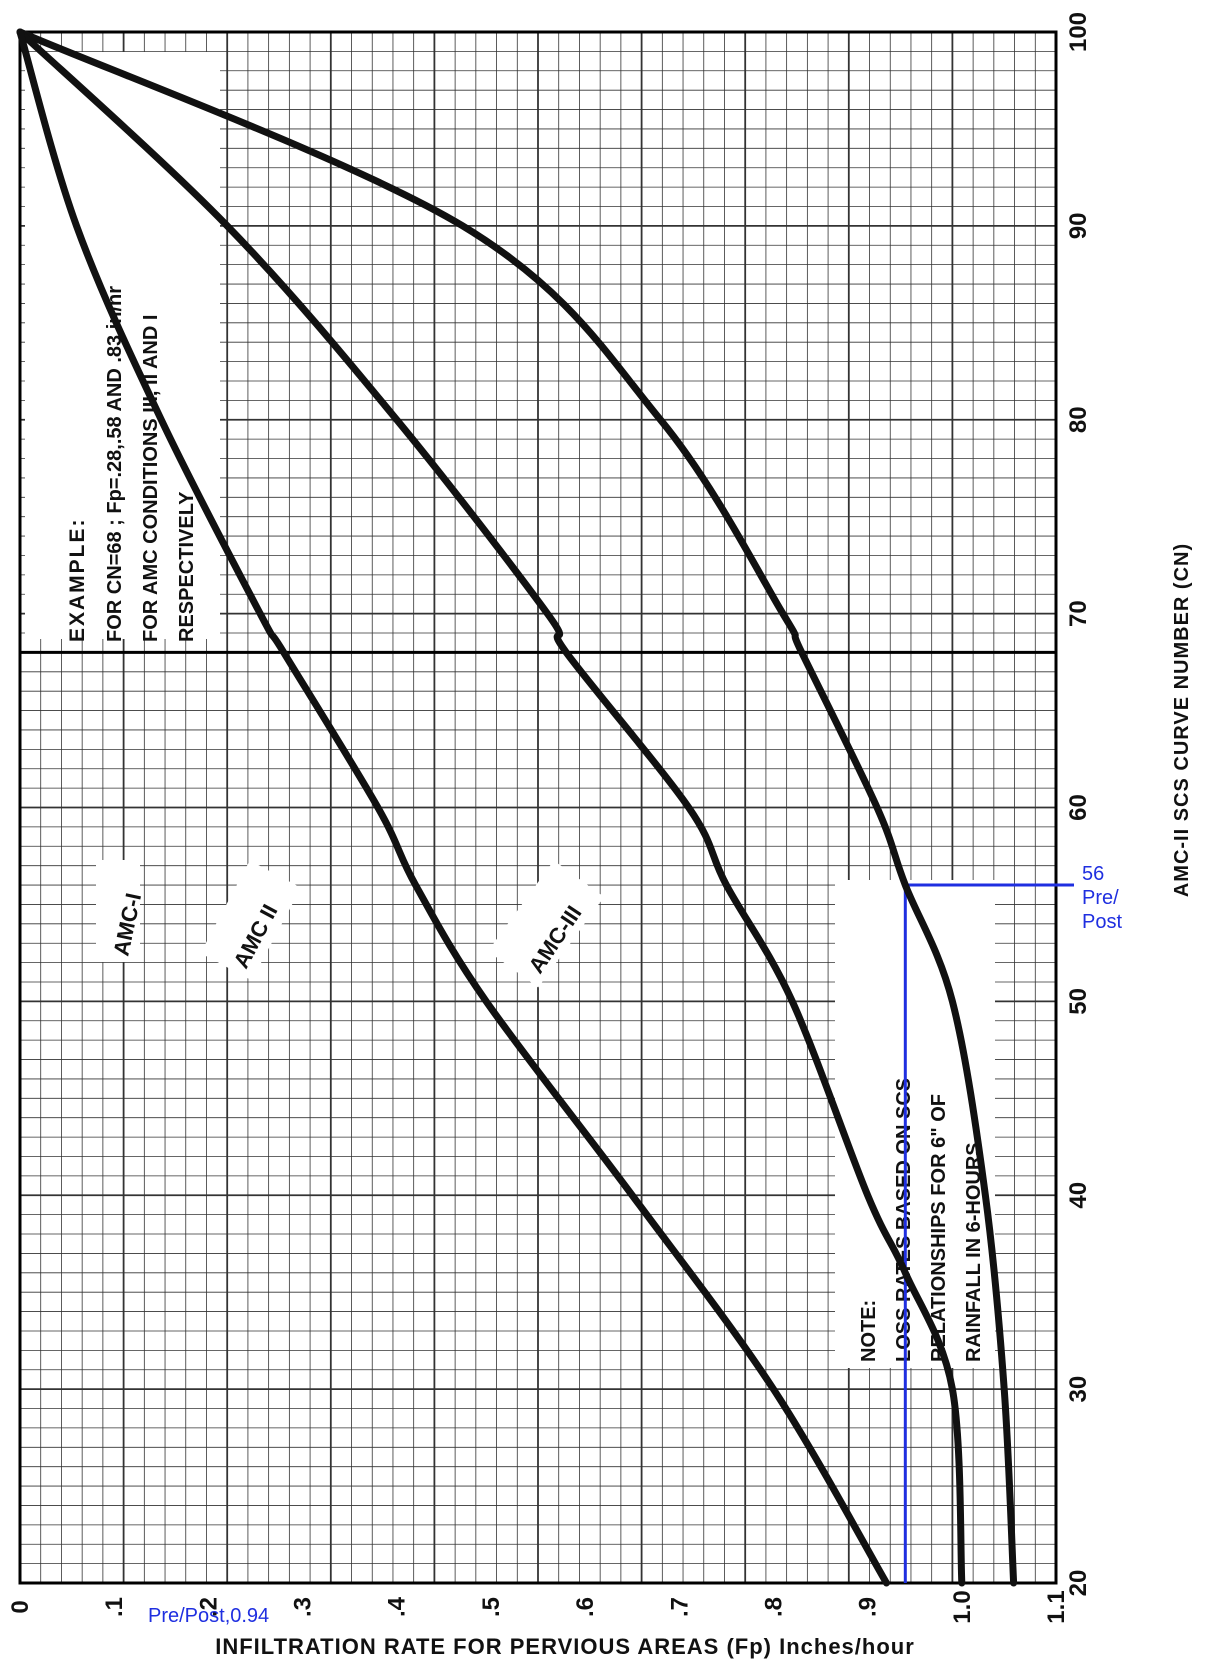 The image size is (1212, 1659). Describe the element at coordinates (1078, 1389) in the screenshot. I see `x-tick-label: 30` at that location.